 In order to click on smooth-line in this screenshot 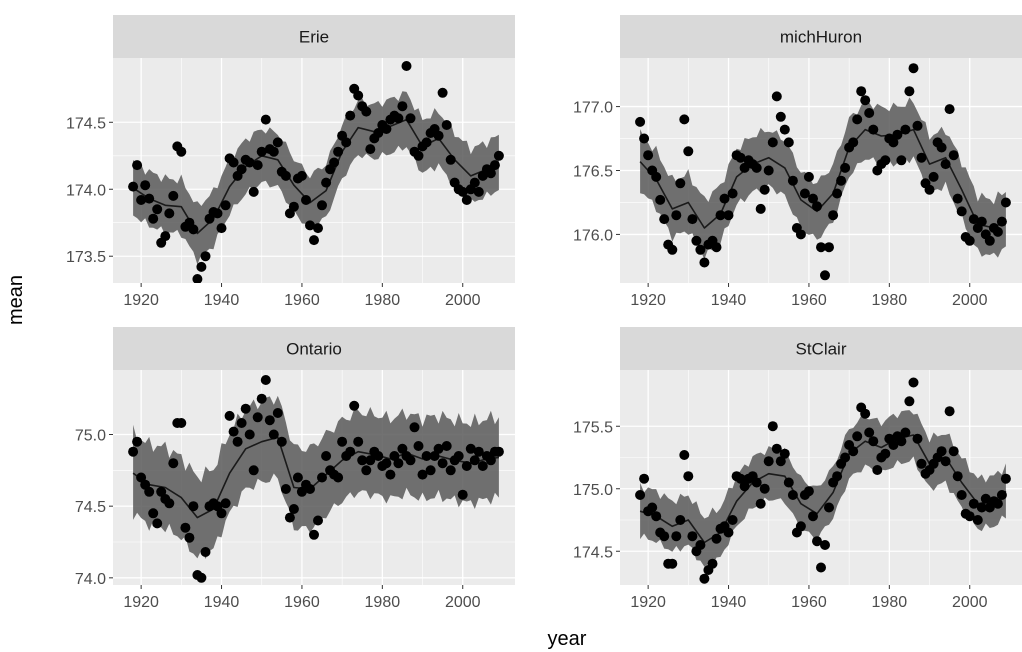, I will do `click(315, 477)`.